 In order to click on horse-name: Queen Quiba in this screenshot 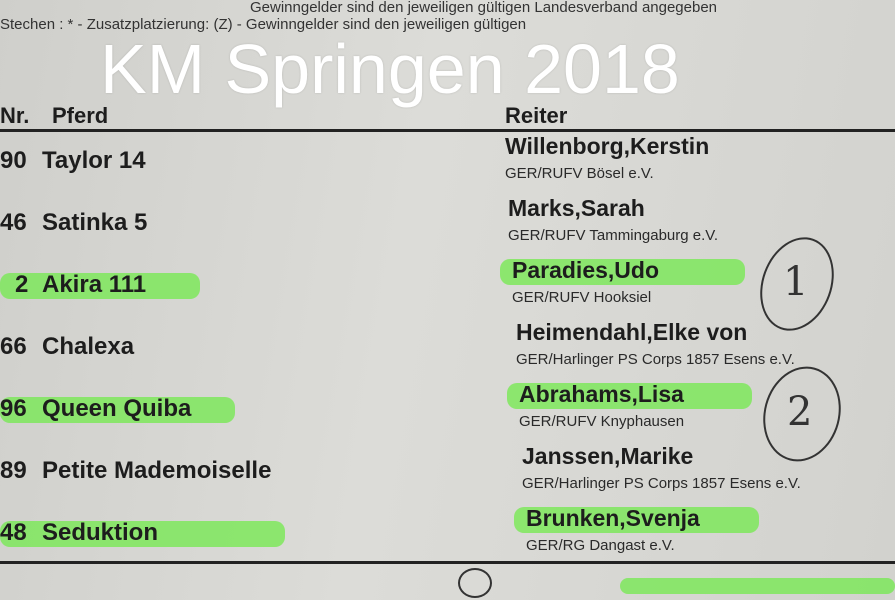, I will do `click(117, 408)`.